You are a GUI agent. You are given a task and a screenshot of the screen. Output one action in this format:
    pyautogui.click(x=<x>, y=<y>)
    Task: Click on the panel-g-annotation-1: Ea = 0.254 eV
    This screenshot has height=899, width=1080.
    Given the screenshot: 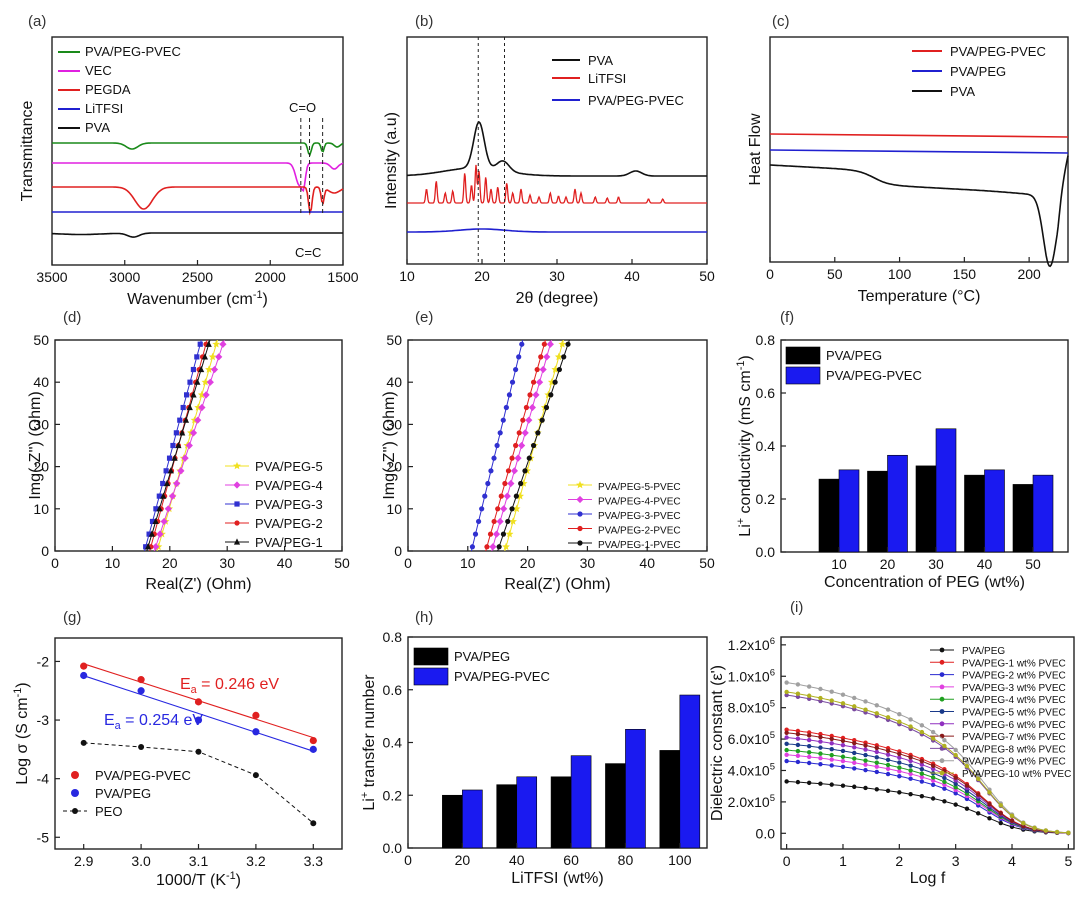 What is the action you would take?
    pyautogui.click(x=153, y=722)
    